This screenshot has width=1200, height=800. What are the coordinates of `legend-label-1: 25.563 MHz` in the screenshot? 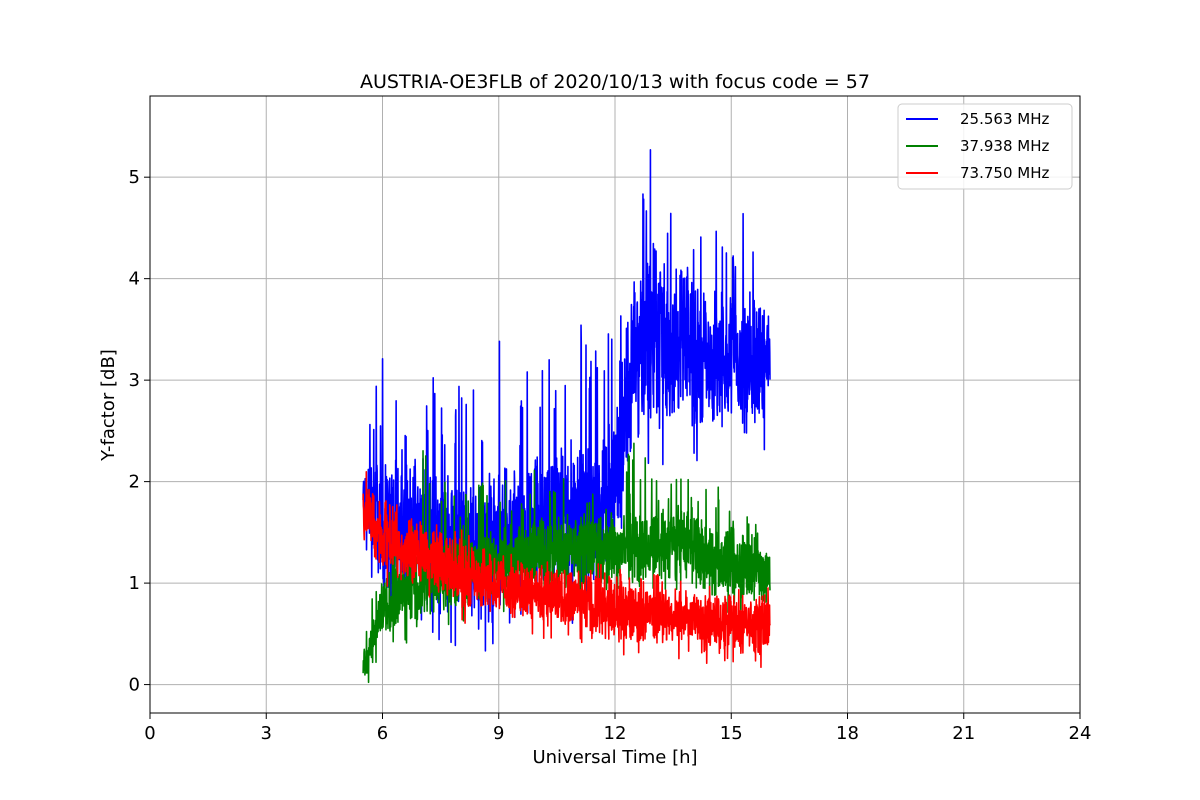 It's located at (1004, 119).